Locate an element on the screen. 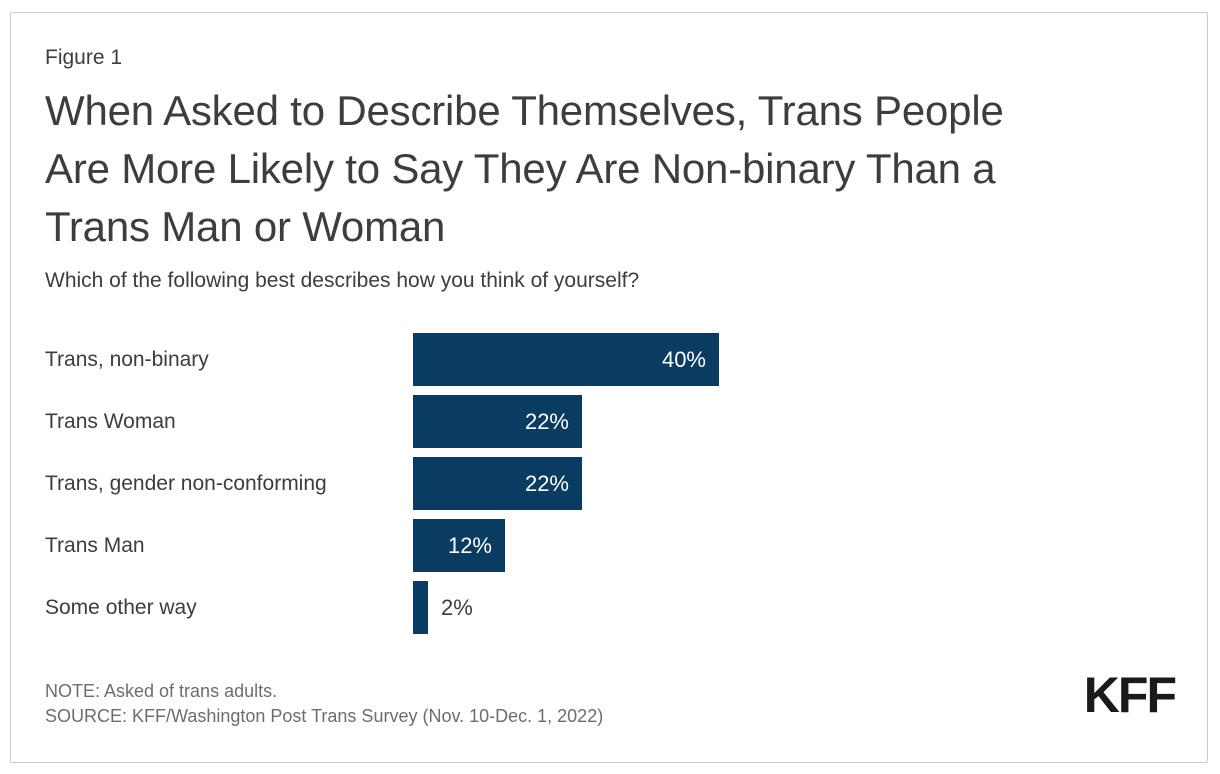  chart-title-line-3: Trans Man or Woman is located at coordinates (245, 226).